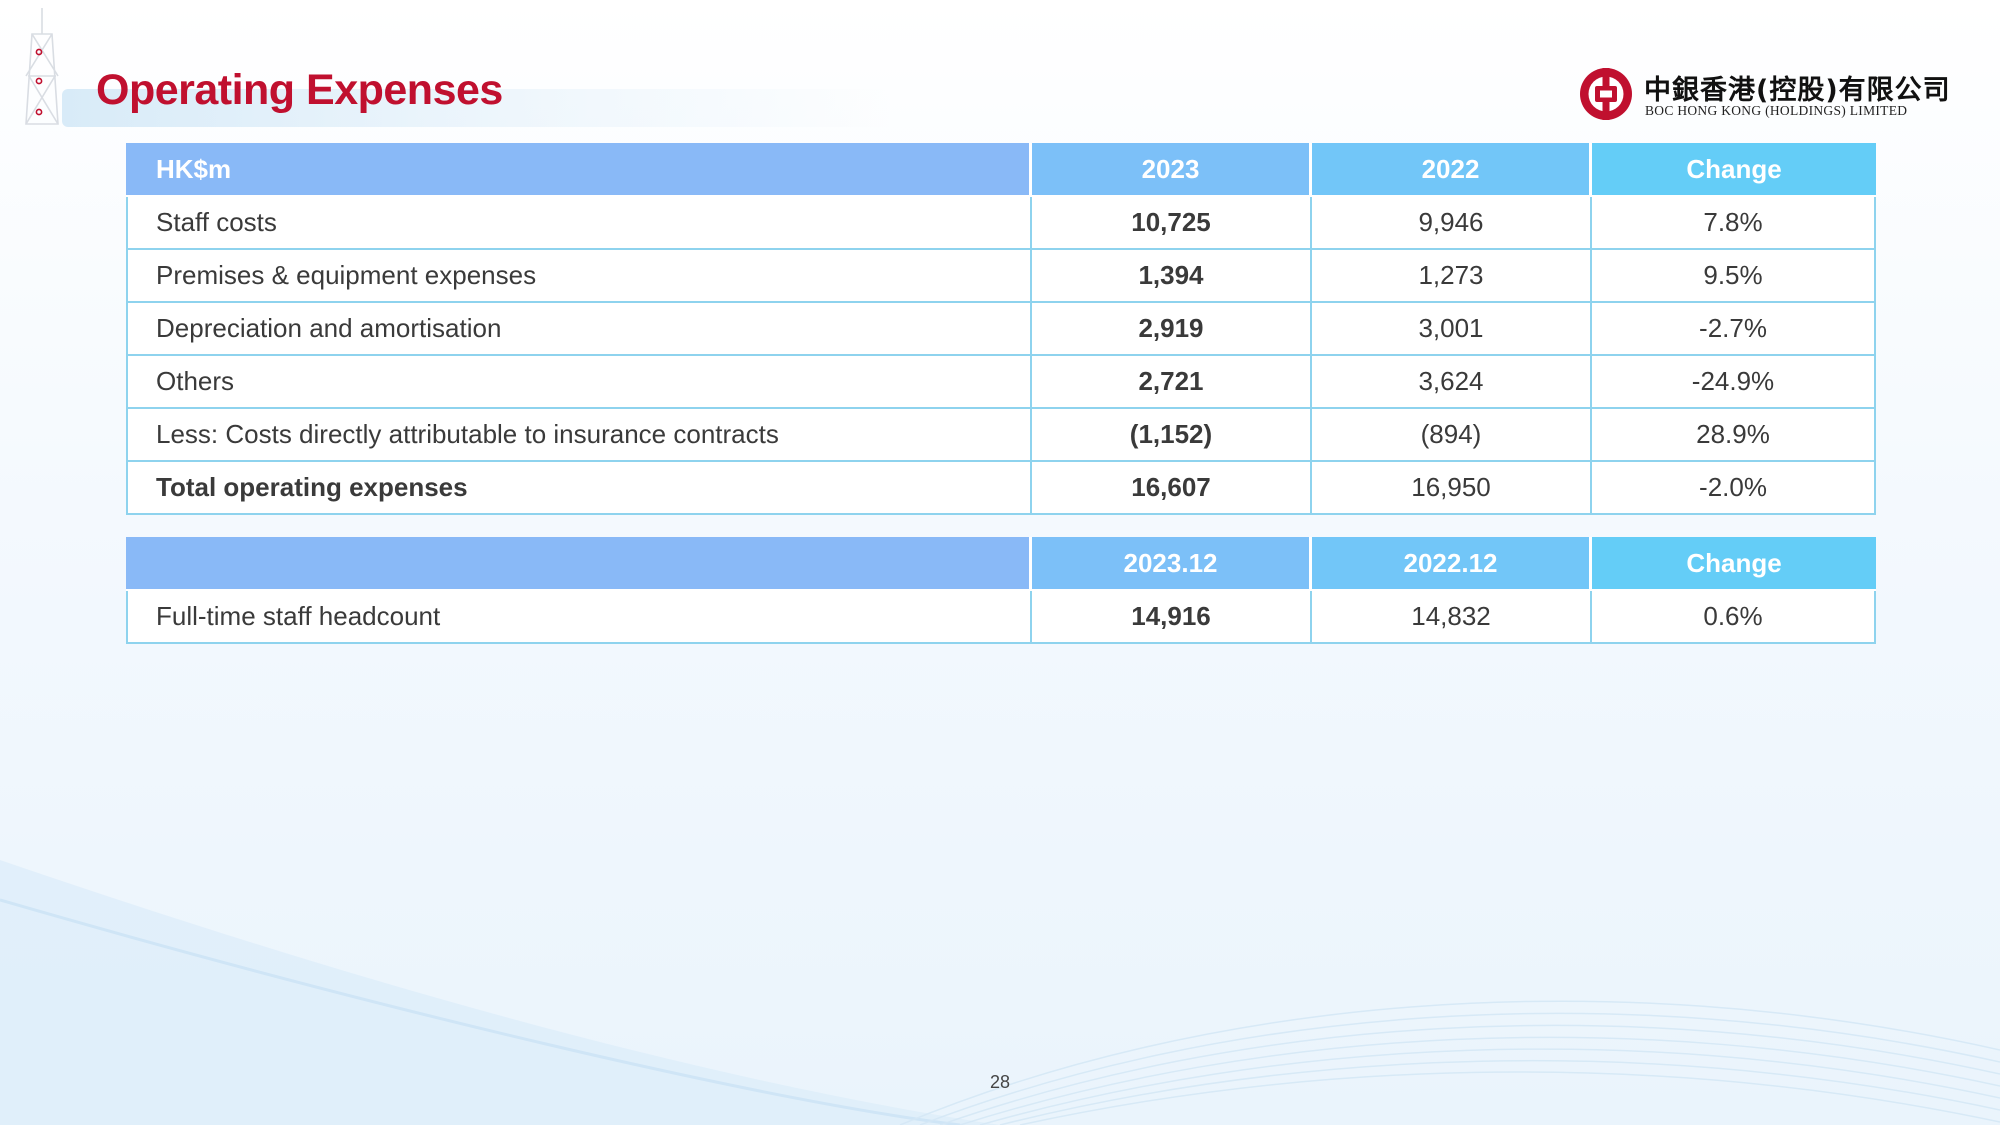 The image size is (2000, 1125). I want to click on boc-logo-icon, so click(1606, 94).